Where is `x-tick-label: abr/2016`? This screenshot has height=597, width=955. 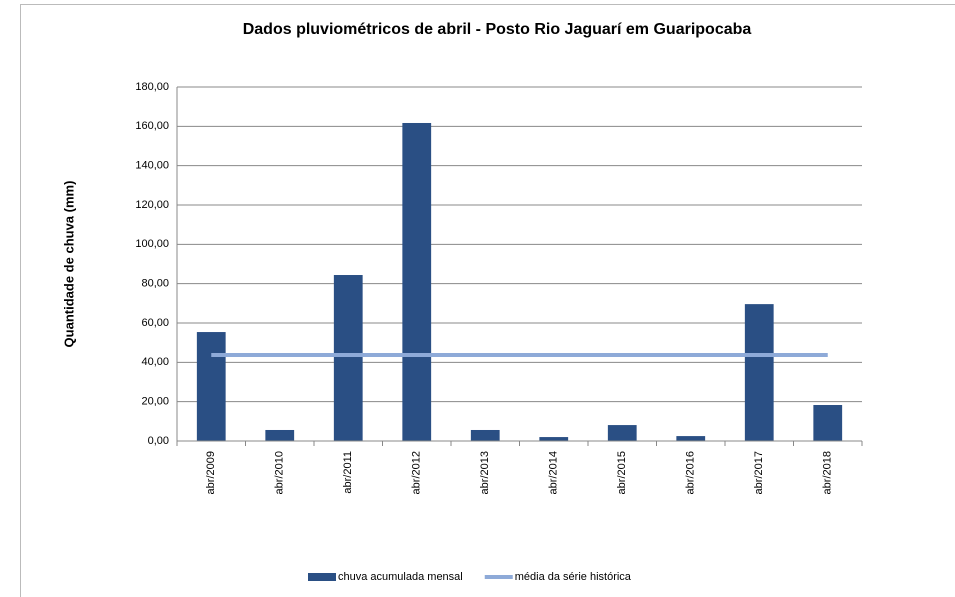 x-tick-label: abr/2016 is located at coordinates (691, 472).